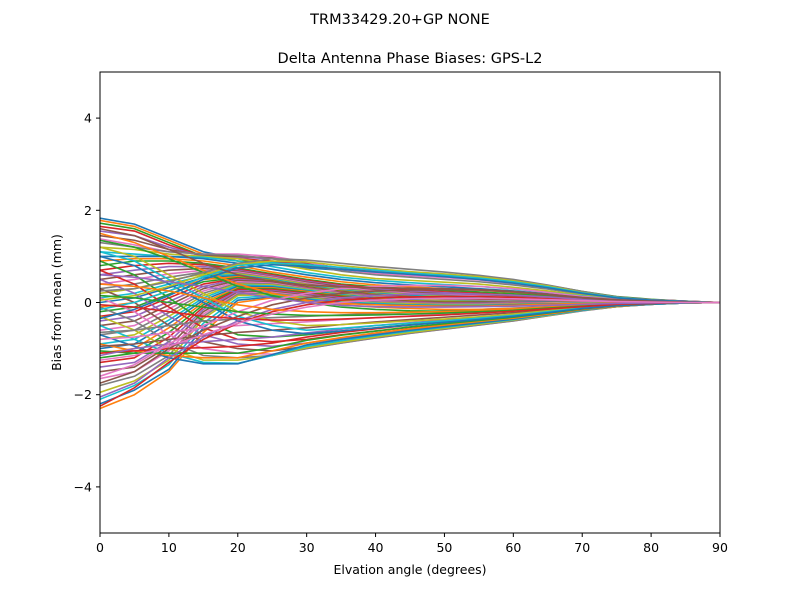 The height and width of the screenshot is (600, 800). What do you see at coordinates (513, 547) in the screenshot?
I see `x-tick-label: 60` at bounding box center [513, 547].